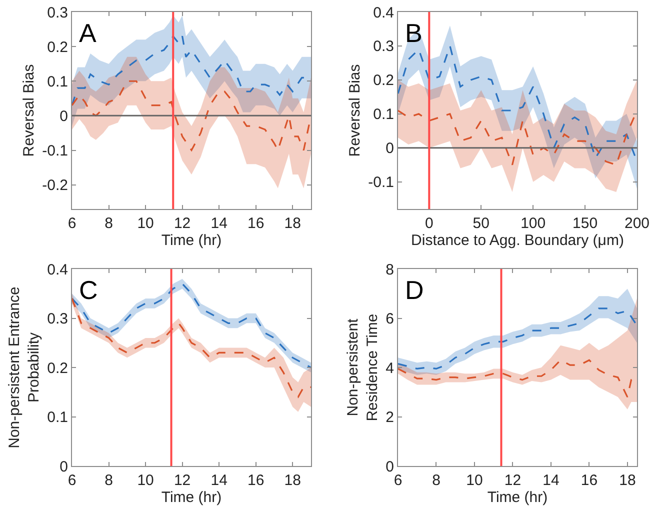  I want to click on annotation: D, so click(414, 290).